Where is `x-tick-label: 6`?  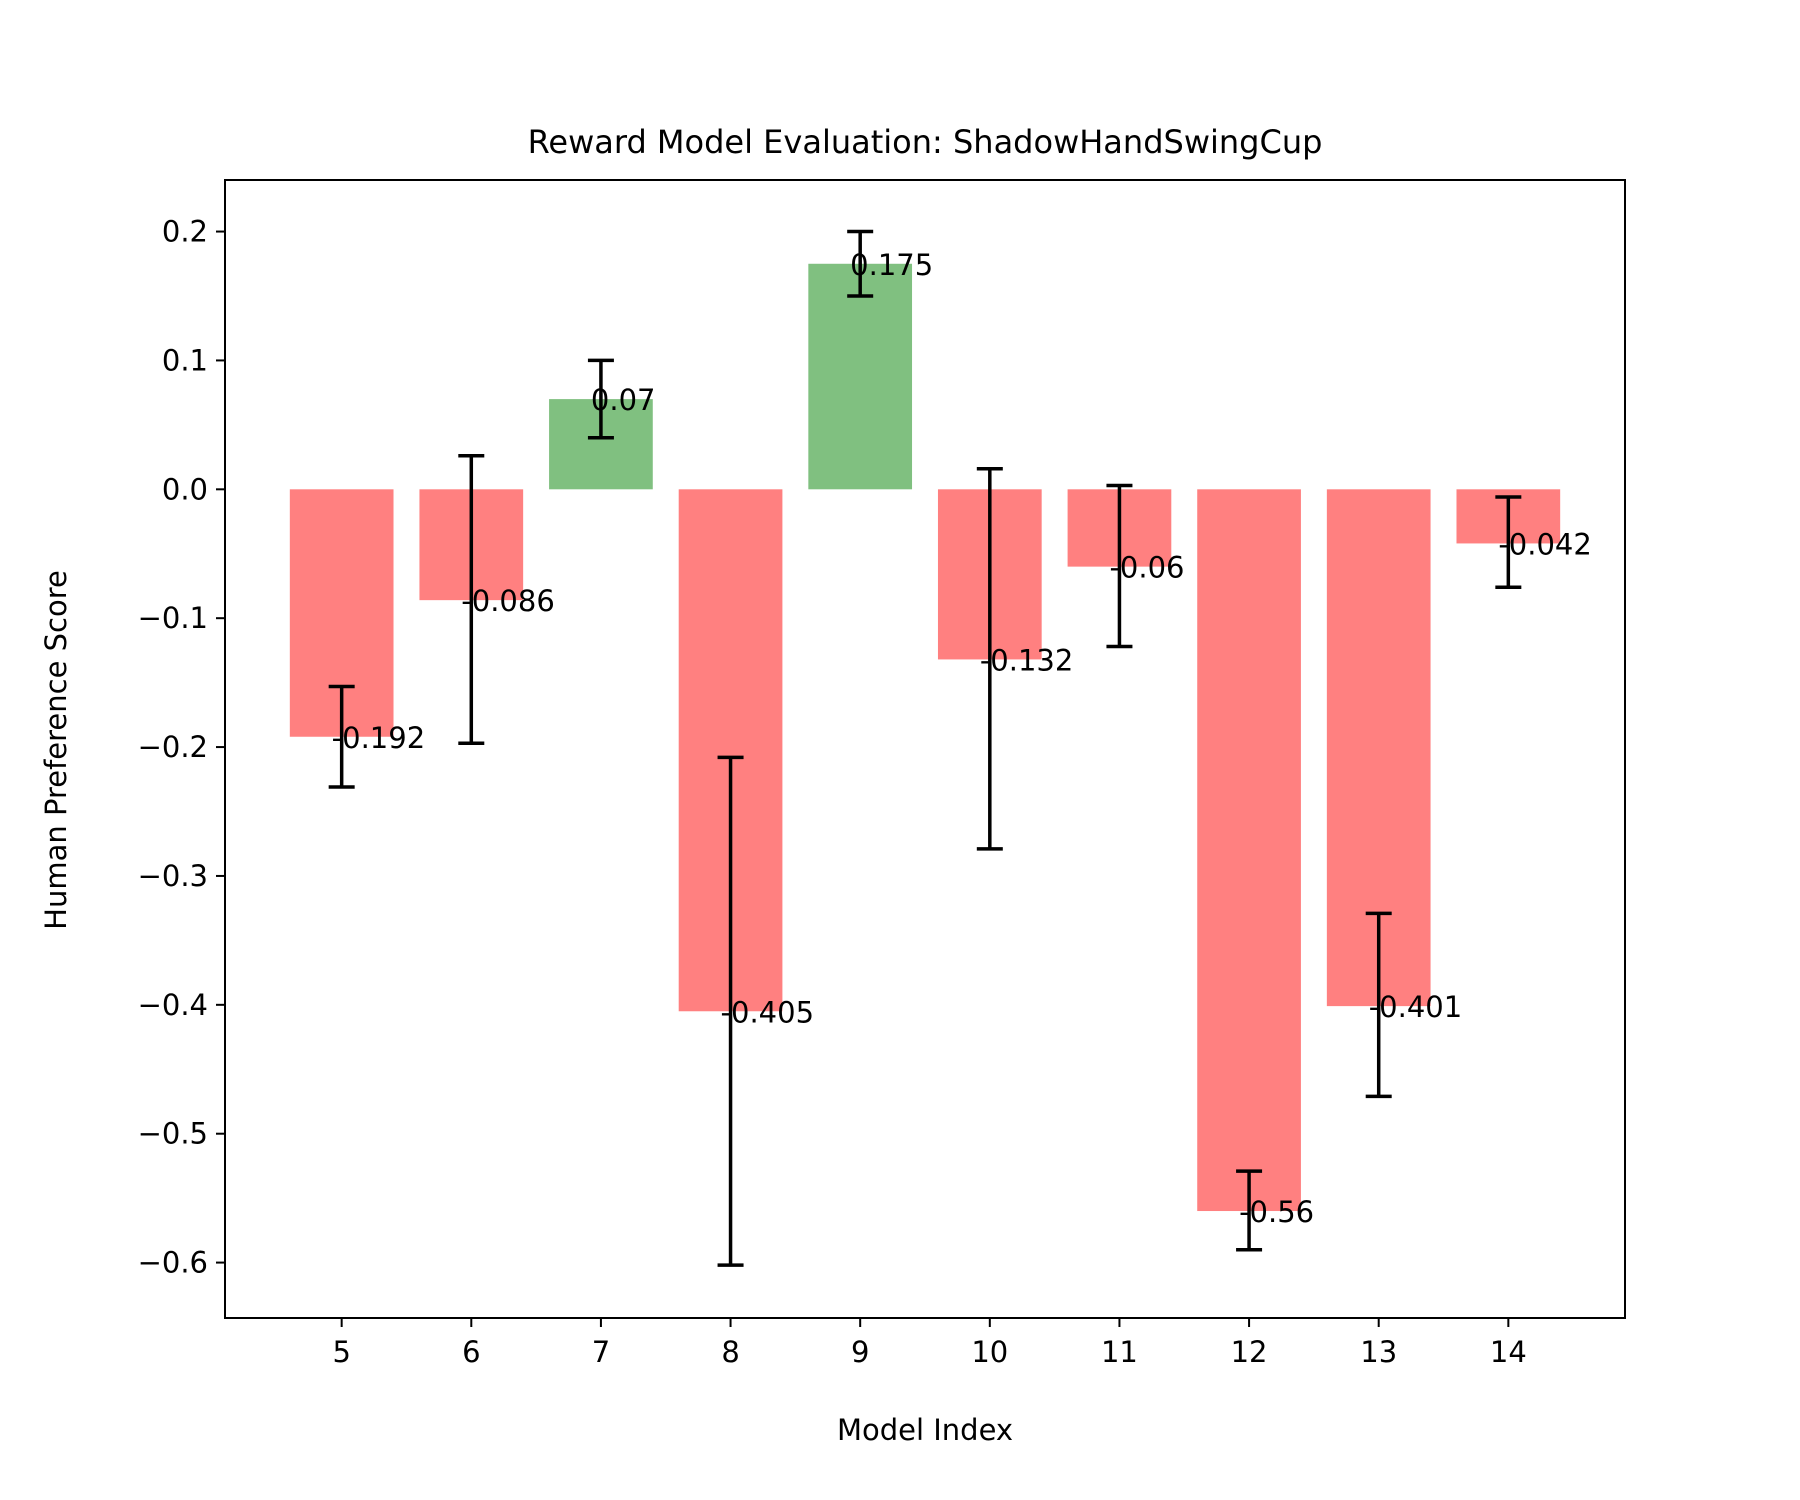
x-tick-label: 6 is located at coordinates (471, 1352).